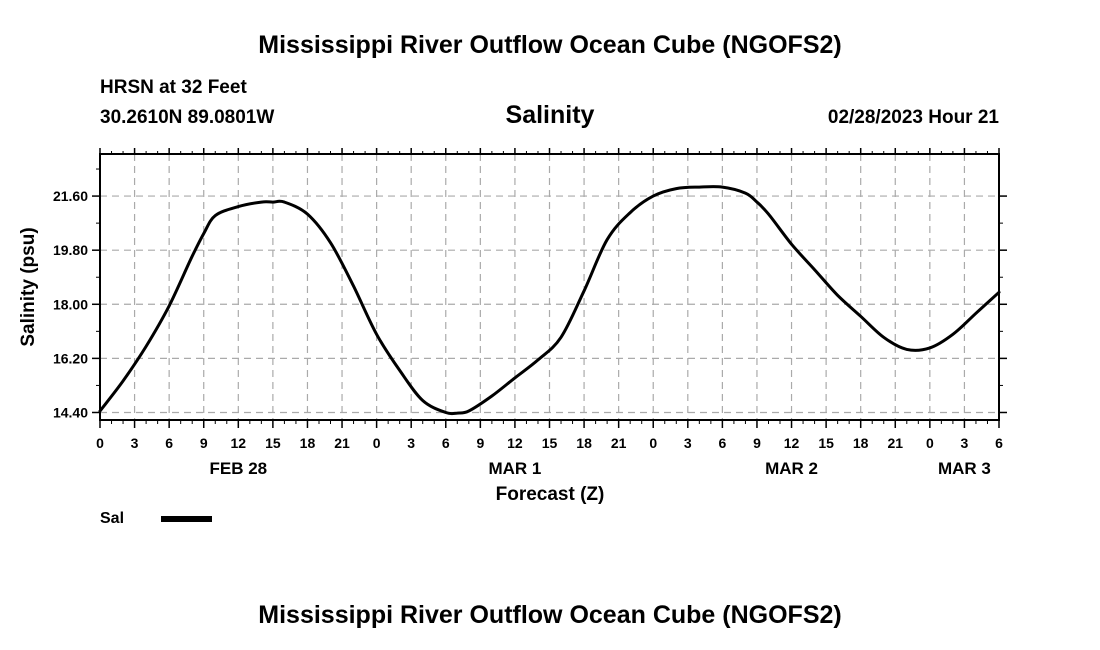  I want to click on day-label: MAR 2, so click(791, 468).